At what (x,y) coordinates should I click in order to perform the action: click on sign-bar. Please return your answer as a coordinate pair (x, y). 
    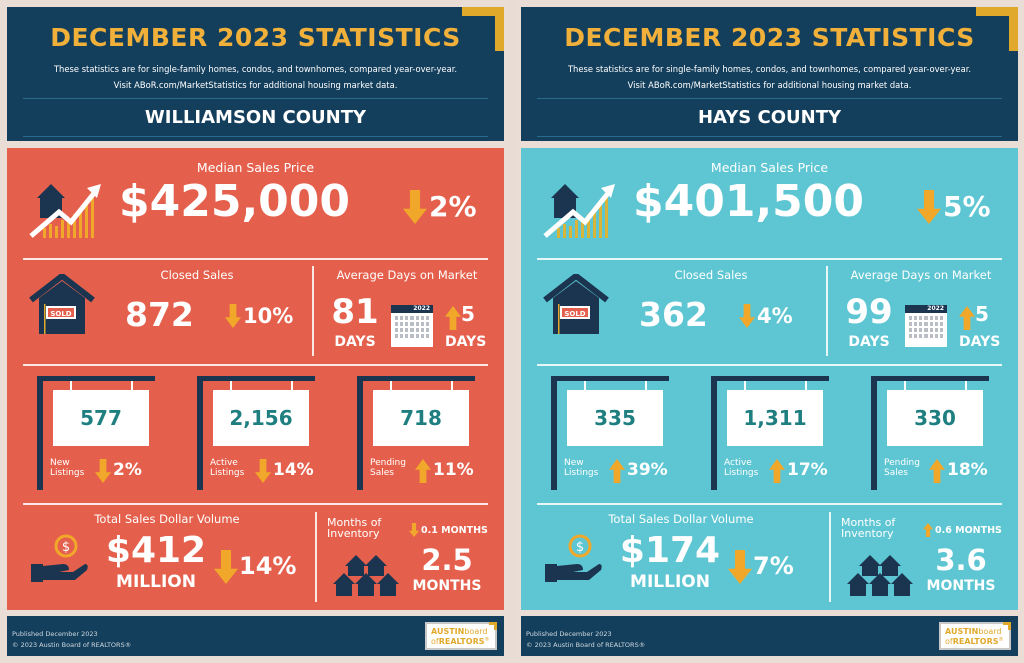
    Looking at the image, I should click on (256, 378).